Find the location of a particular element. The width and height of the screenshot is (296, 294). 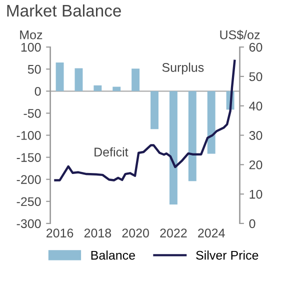

y-tick-label: 100 is located at coordinates (31, 47).